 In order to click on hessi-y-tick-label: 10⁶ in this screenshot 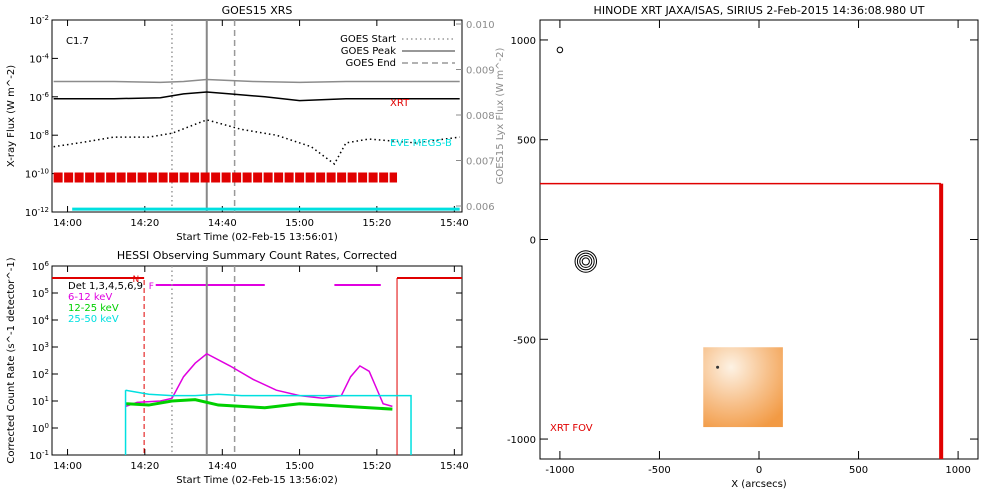, I will do `click(41, 266)`.